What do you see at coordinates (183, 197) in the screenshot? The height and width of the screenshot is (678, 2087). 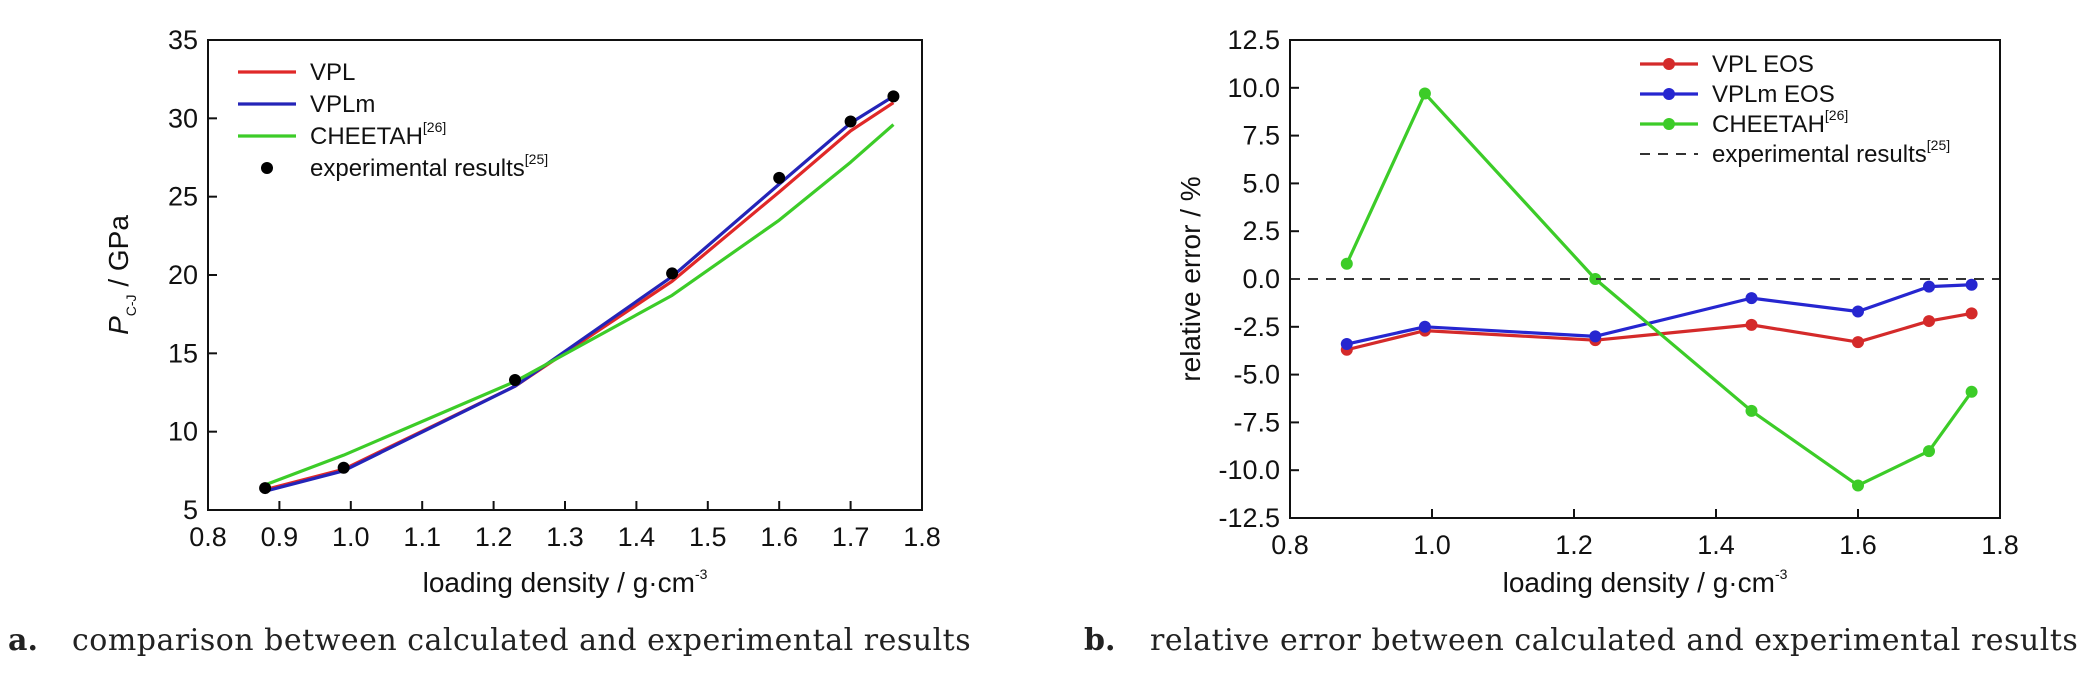 I see `y-tick-label: 25` at bounding box center [183, 197].